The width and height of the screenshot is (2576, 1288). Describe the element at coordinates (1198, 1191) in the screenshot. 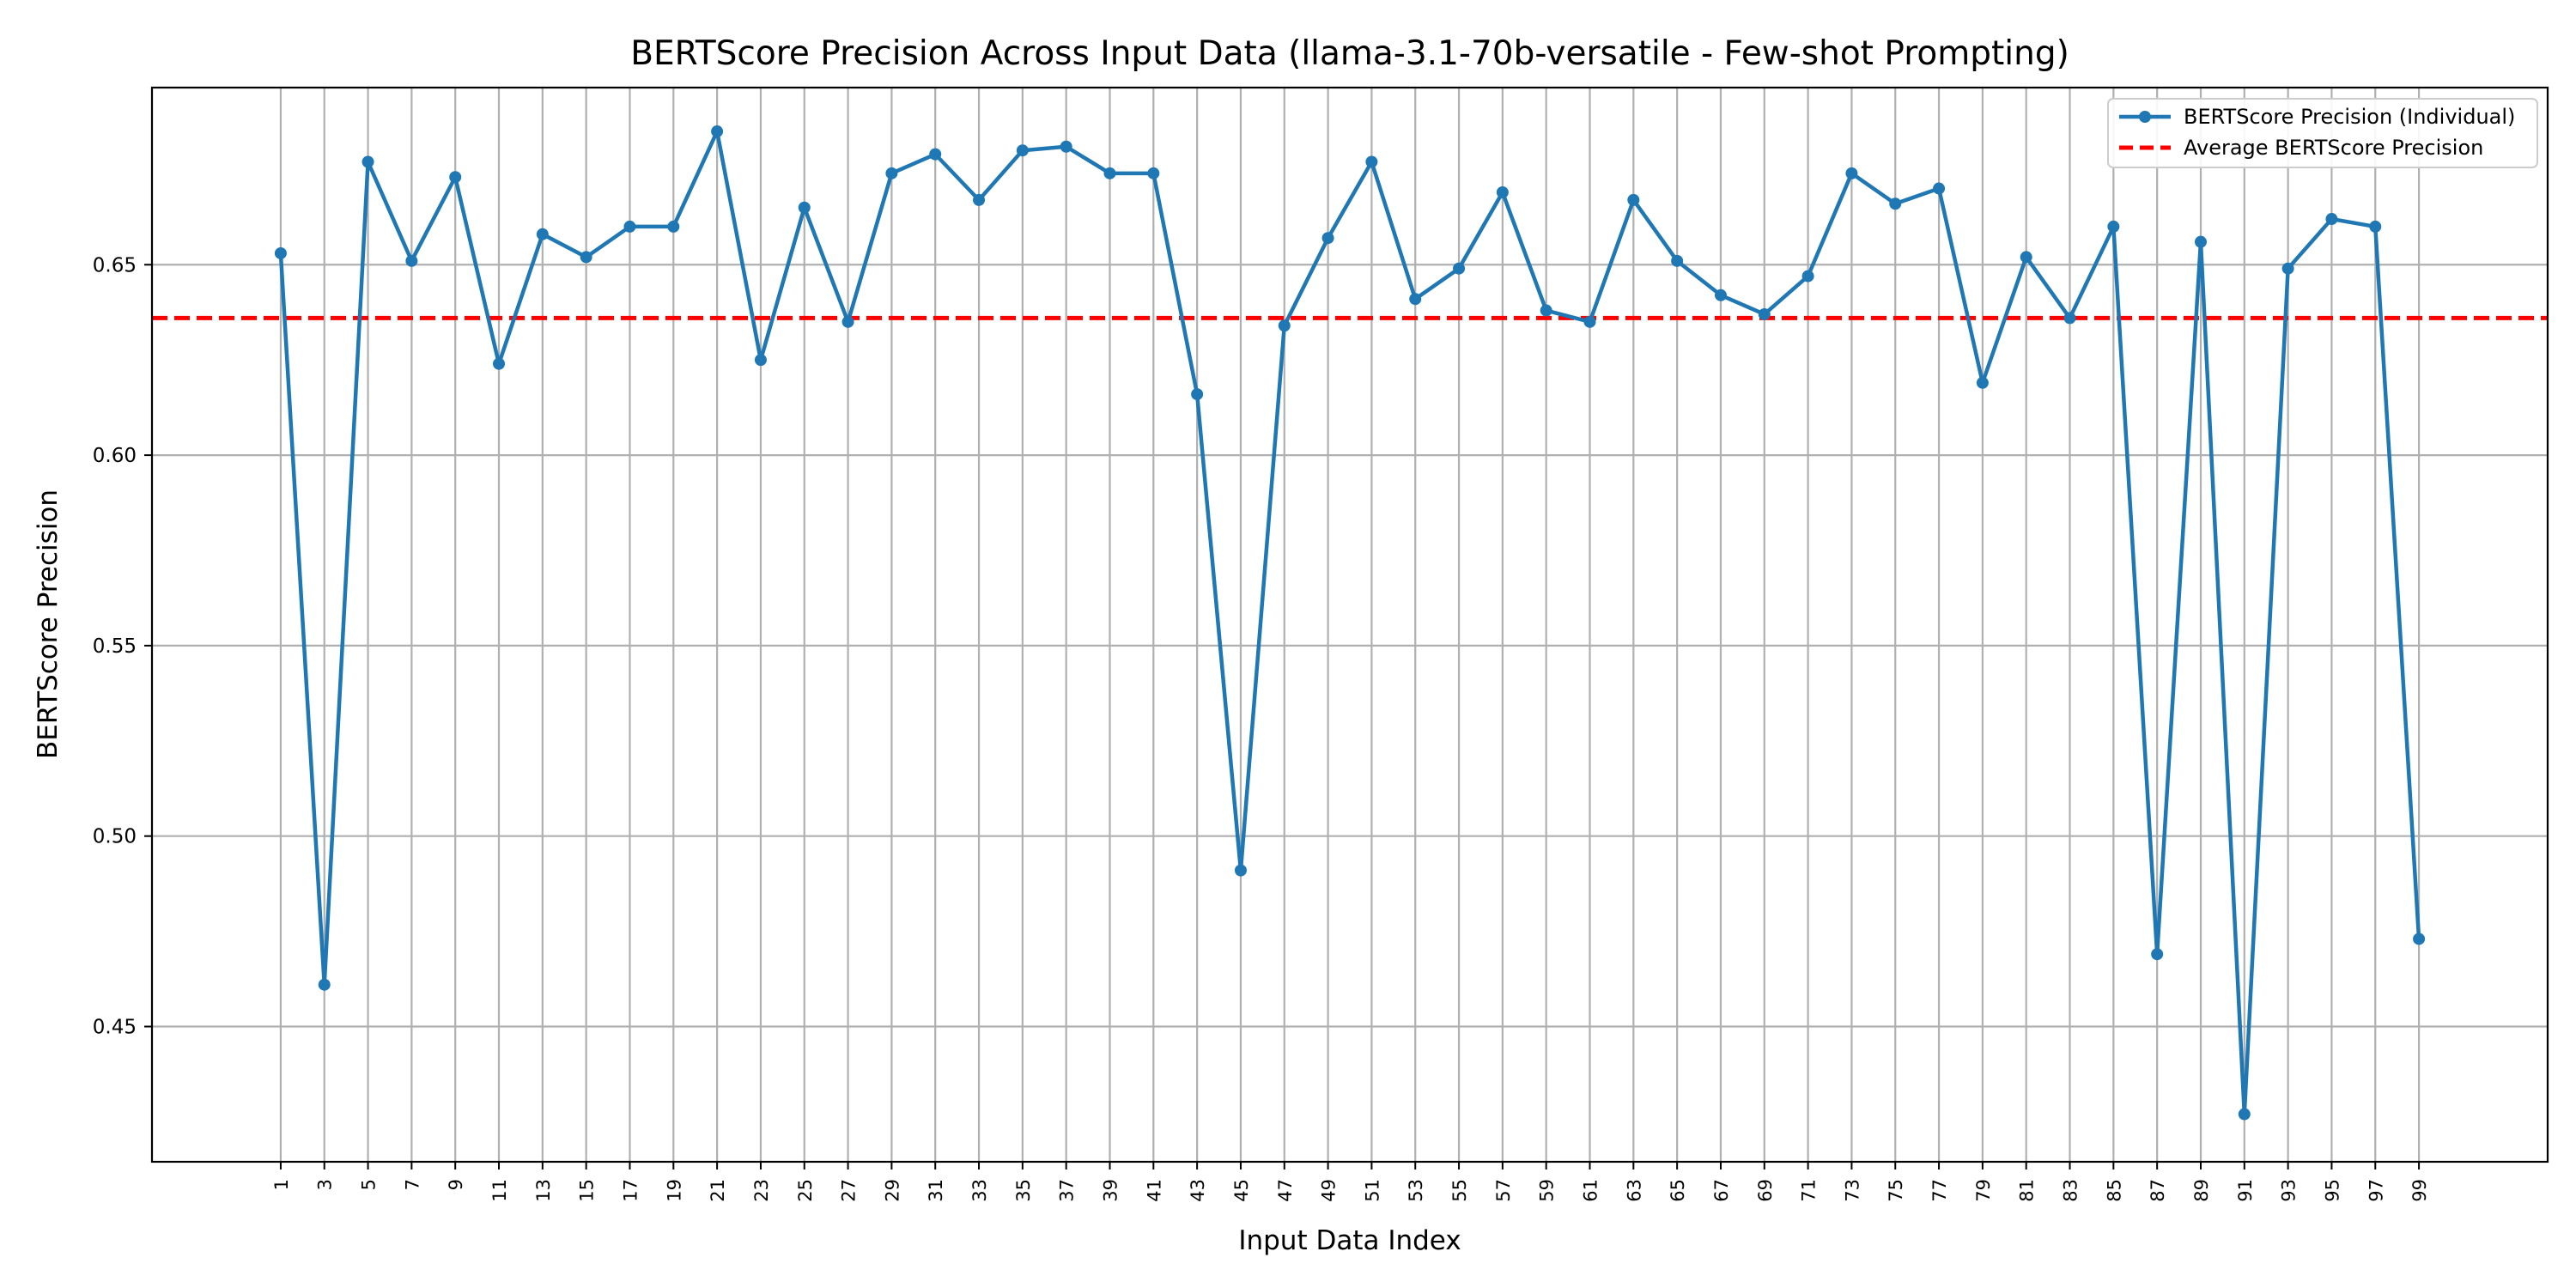

I see `x-tick-label: 43` at that location.